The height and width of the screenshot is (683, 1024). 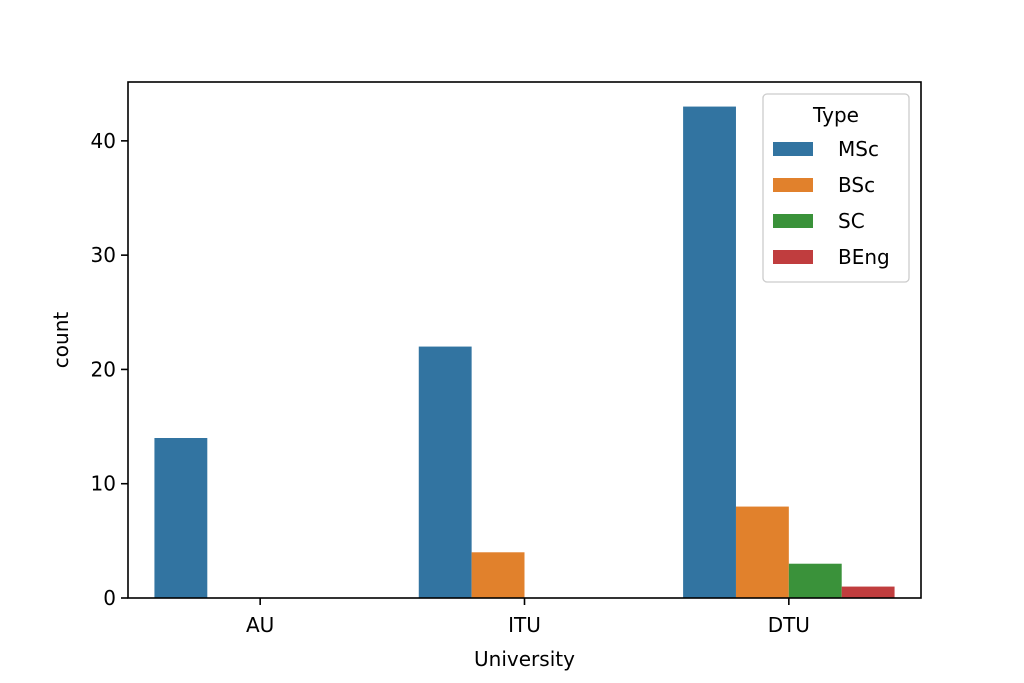 What do you see at coordinates (709, 352) in the screenshot?
I see `bar-msc-dtu` at bounding box center [709, 352].